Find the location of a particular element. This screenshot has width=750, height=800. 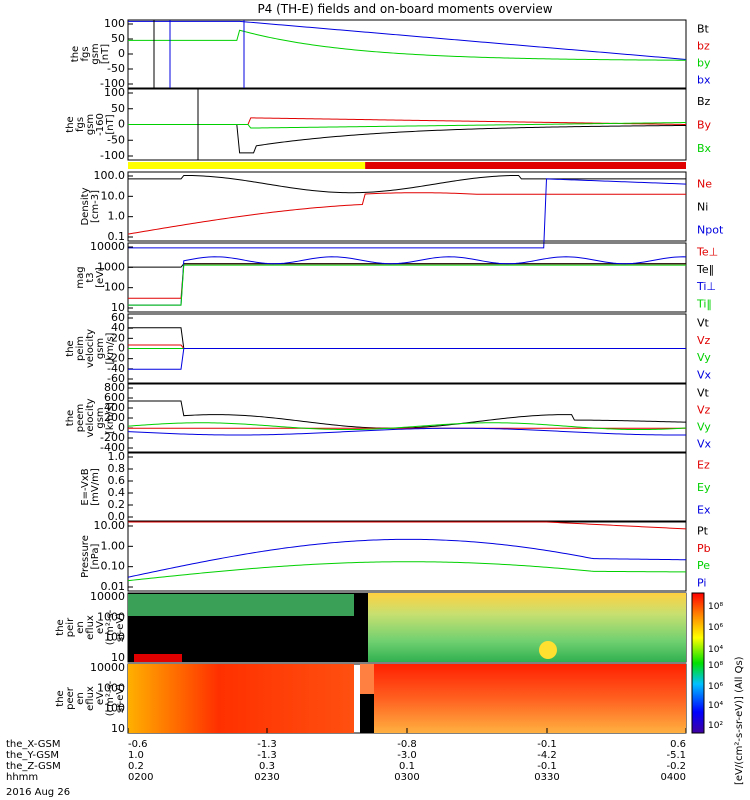

date-label: 2016 Aug 26 is located at coordinates (38, 792).